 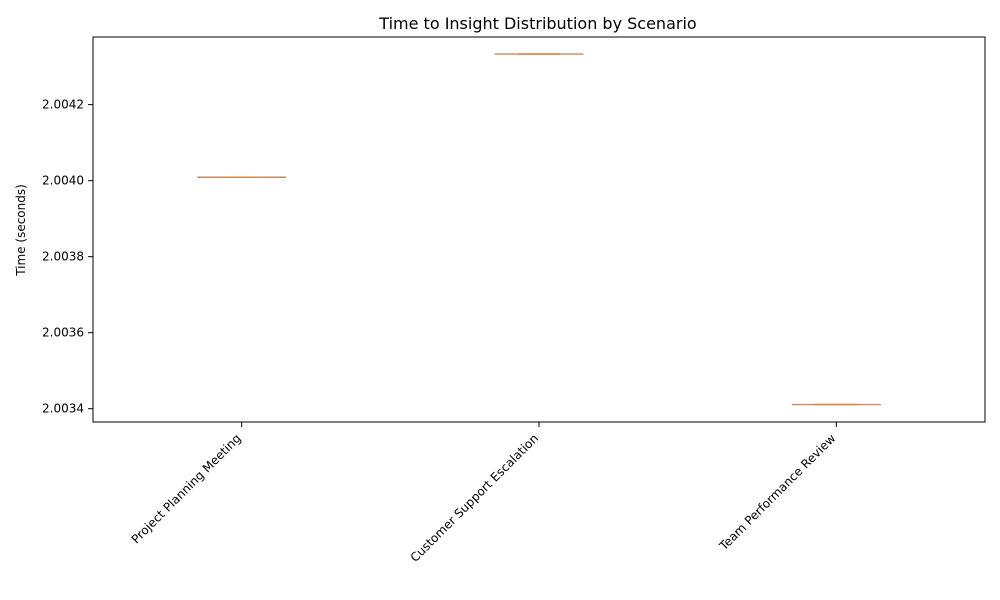 What do you see at coordinates (475, 498) in the screenshot?
I see `x-tick-label: Customer Support Escalation` at bounding box center [475, 498].